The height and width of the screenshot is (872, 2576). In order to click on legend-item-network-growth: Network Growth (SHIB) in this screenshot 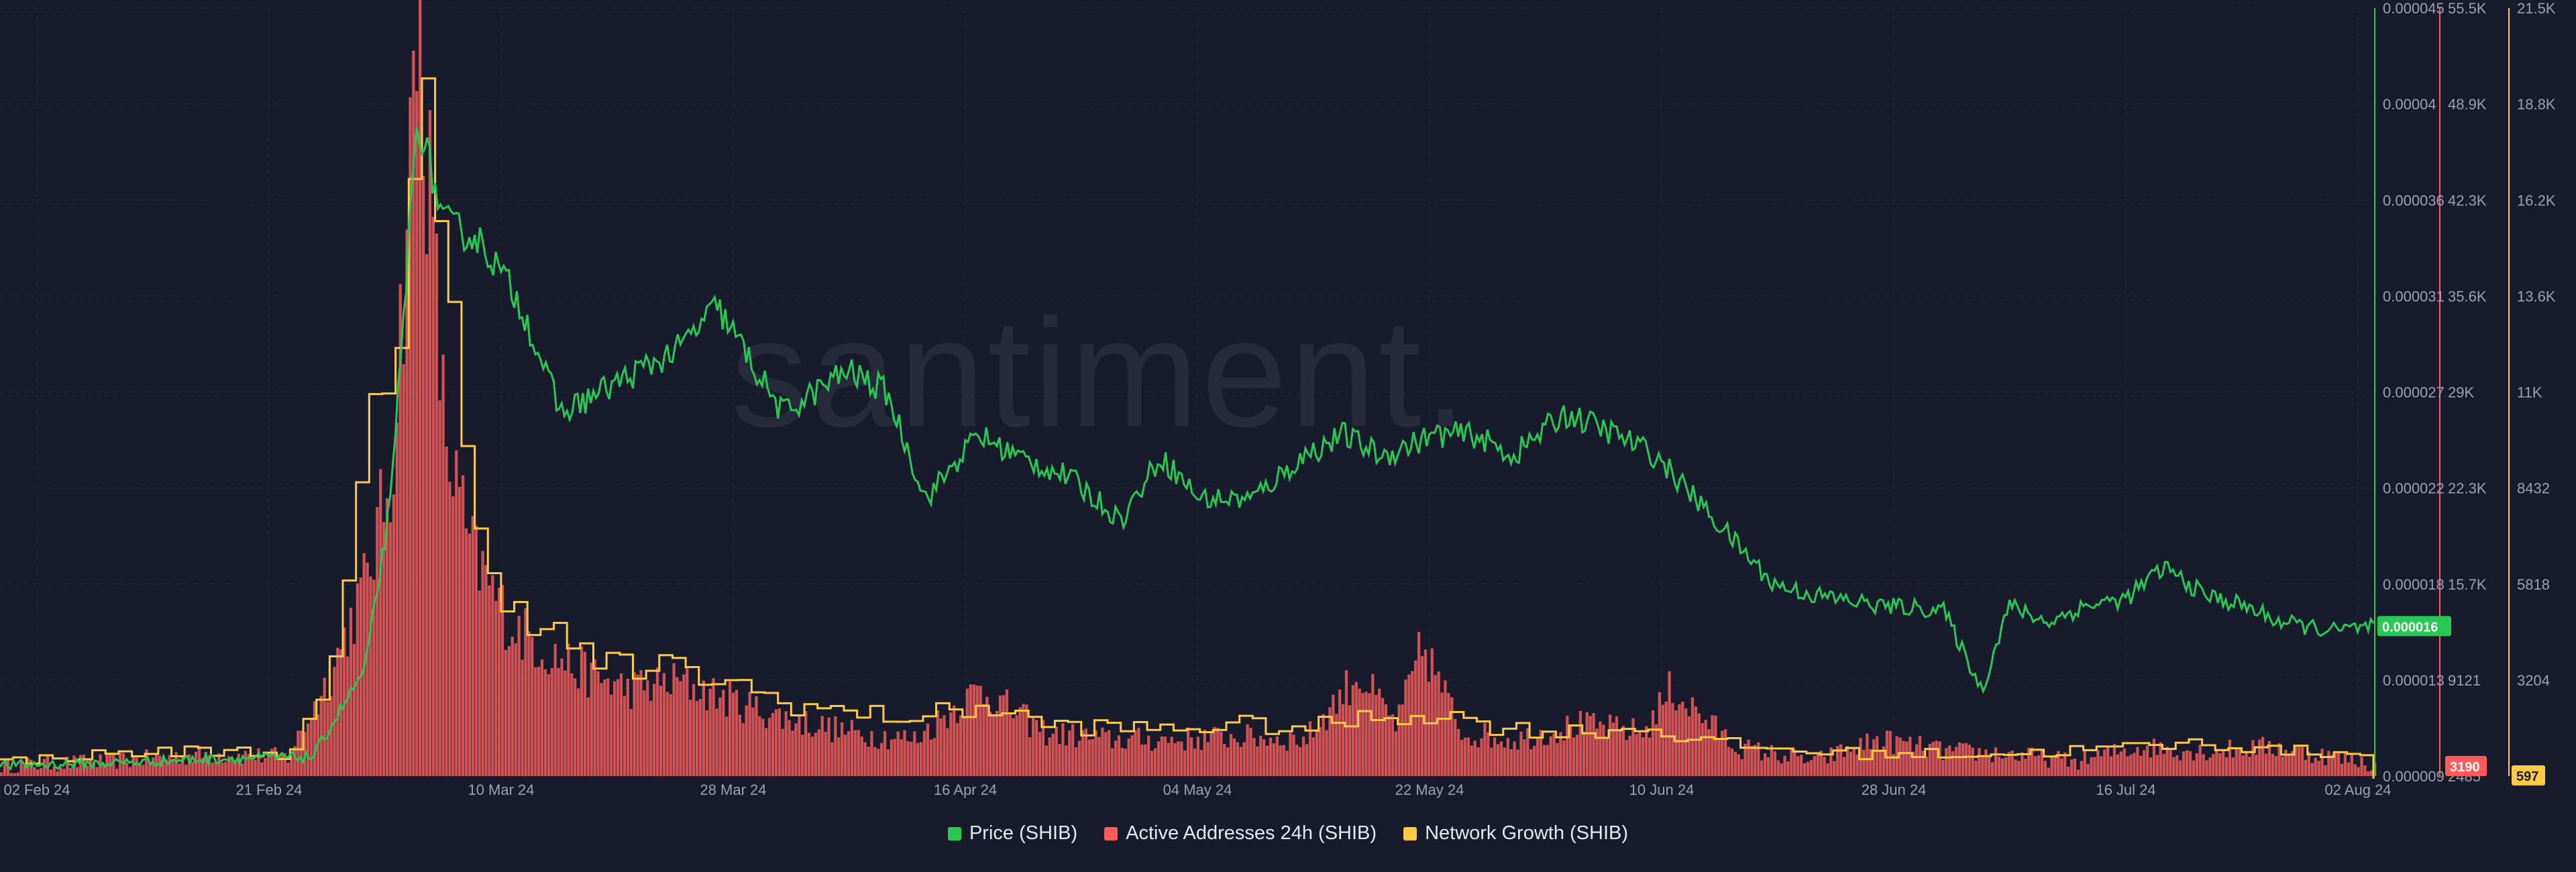, I will do `click(1515, 833)`.